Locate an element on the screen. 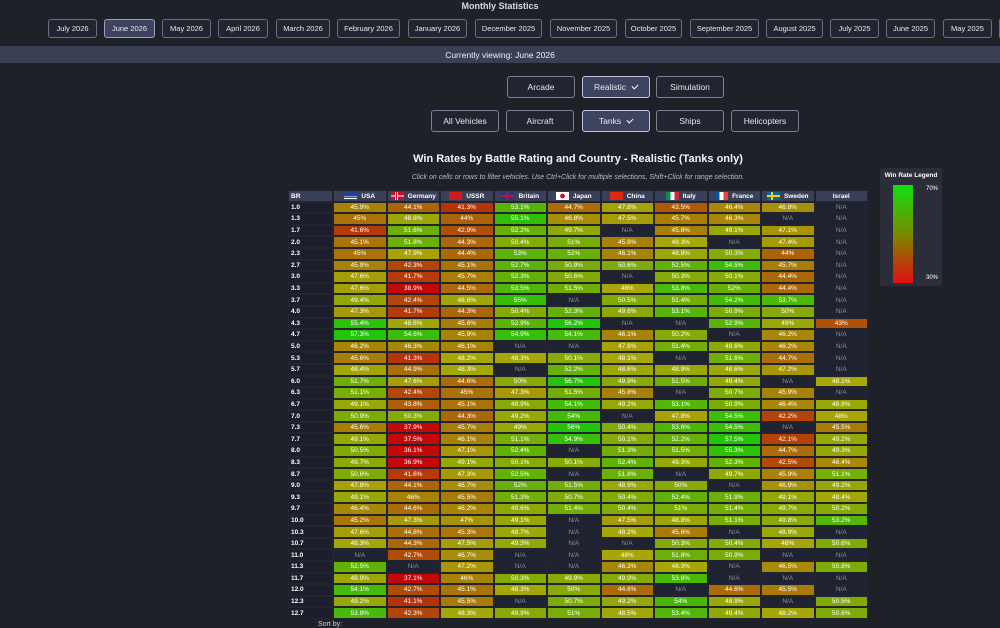 The height and width of the screenshot is (628, 1000). vehicle-button: Tanks is located at coordinates (616, 121).